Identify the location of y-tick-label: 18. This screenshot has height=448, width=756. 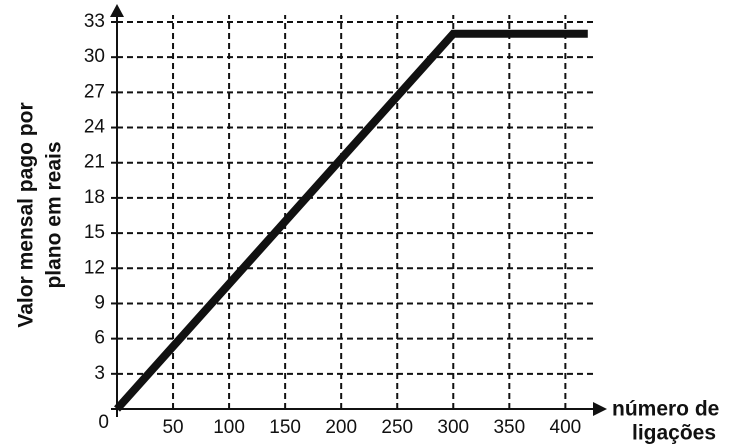
(94, 197).